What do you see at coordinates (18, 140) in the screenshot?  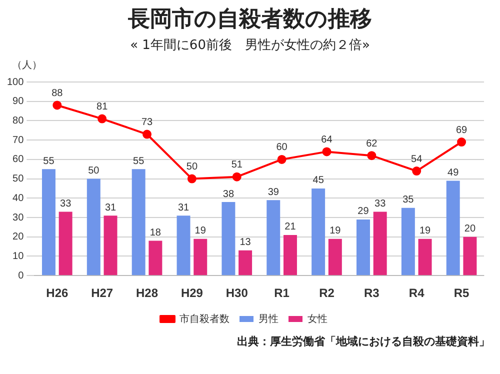 I see `y-tick-label: 70` at bounding box center [18, 140].